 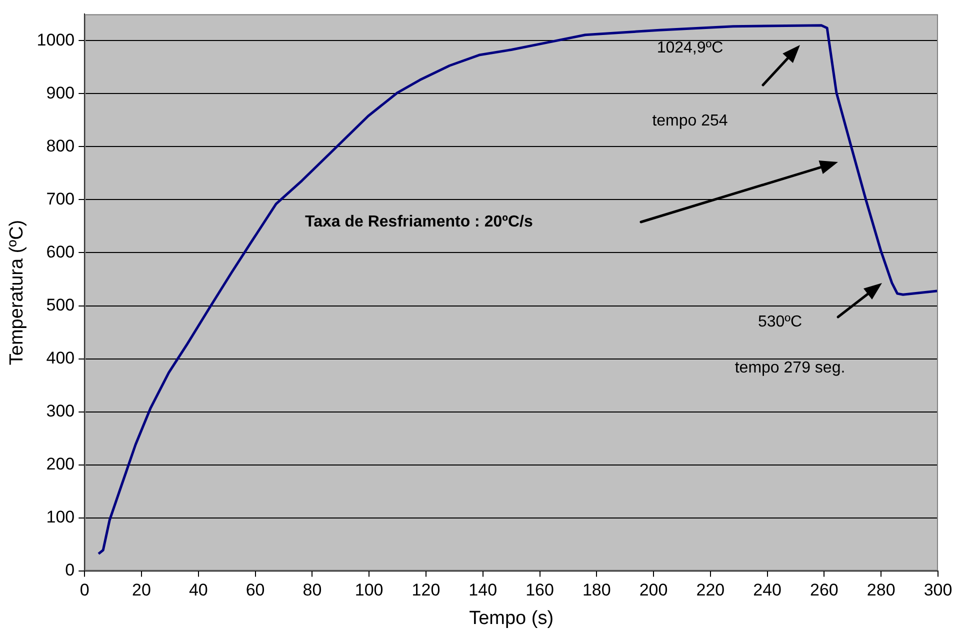 What do you see at coordinates (540, 590) in the screenshot?
I see `x-tick-label: 160` at bounding box center [540, 590].